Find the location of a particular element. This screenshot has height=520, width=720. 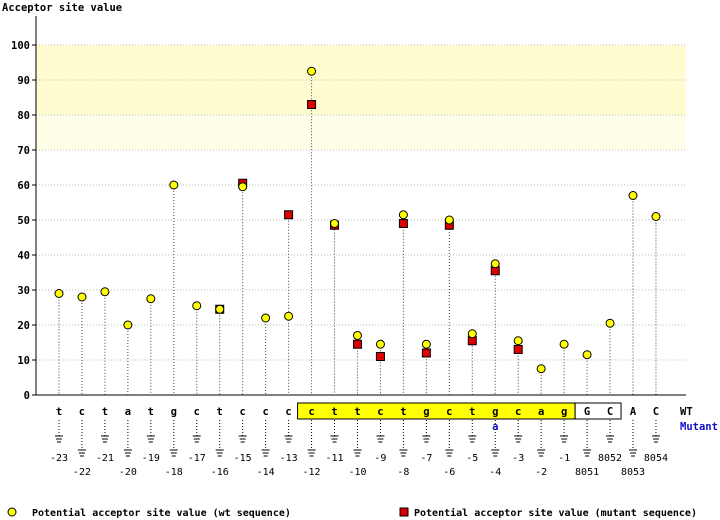

base-letter: C is located at coordinates (656, 412).